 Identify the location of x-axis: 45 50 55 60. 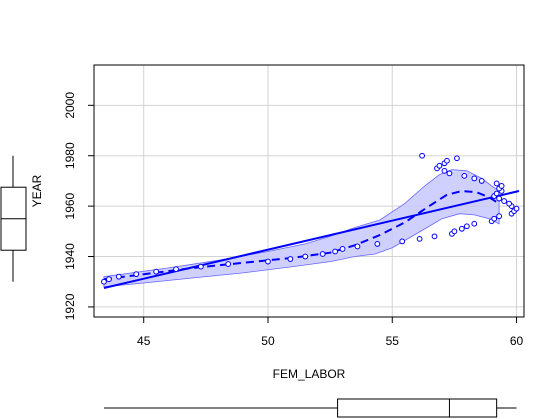
(330, 332).